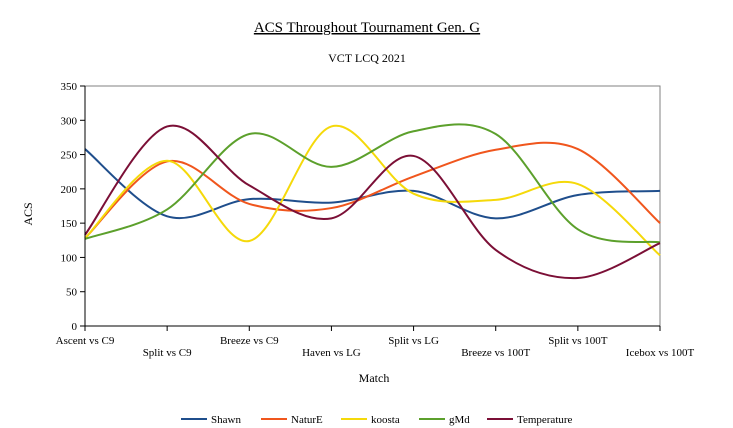 This screenshot has height=428, width=733. What do you see at coordinates (69, 190) in the screenshot?
I see `y-tick-label: 200` at bounding box center [69, 190].